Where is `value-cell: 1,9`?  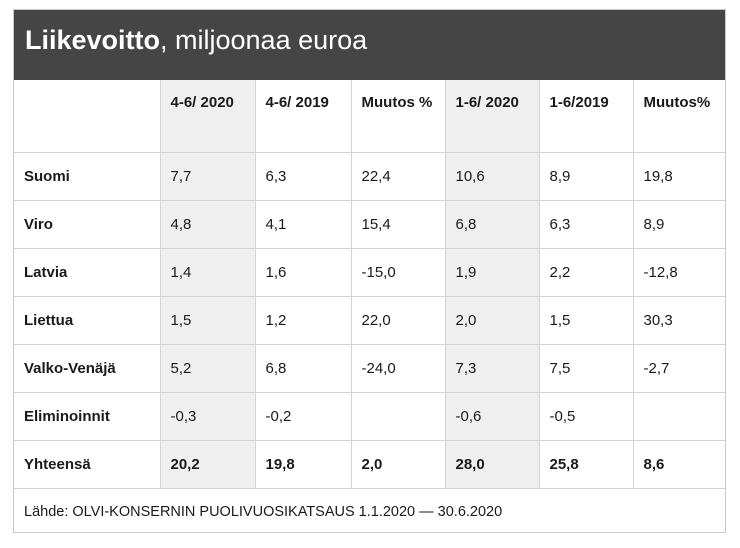 value-cell: 1,9 is located at coordinates (492, 272).